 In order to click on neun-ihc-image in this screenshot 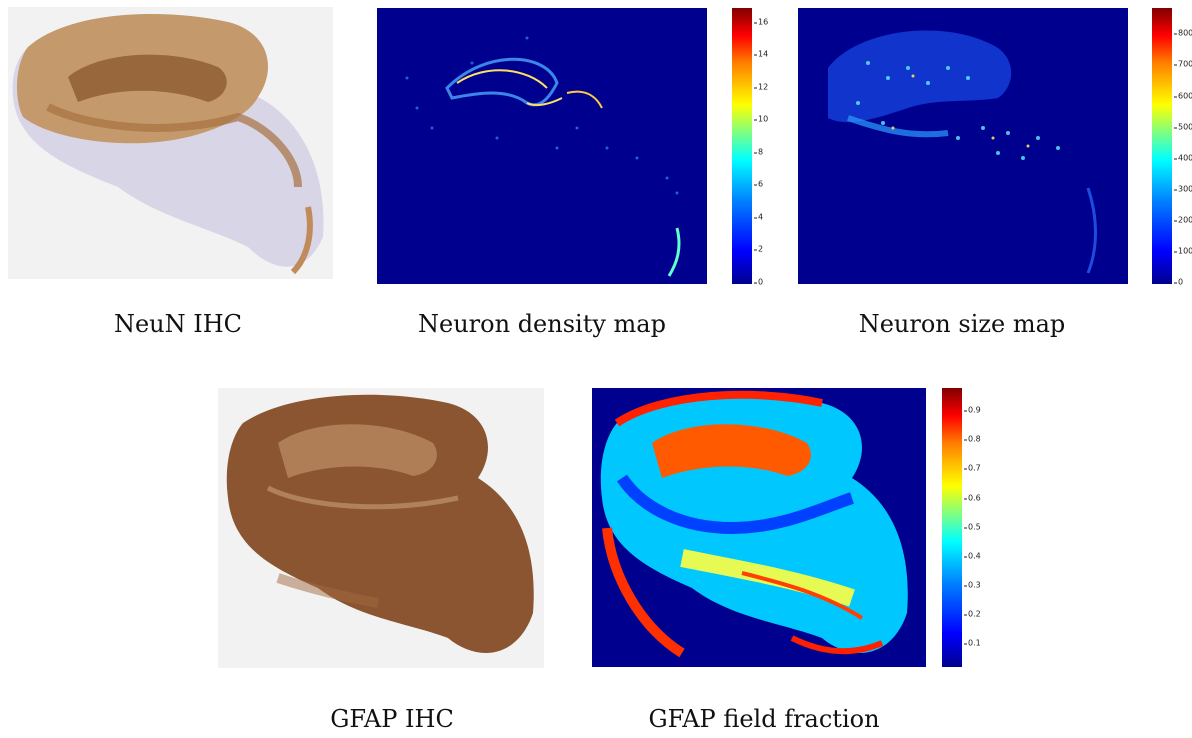, I will do `click(170, 143)`.